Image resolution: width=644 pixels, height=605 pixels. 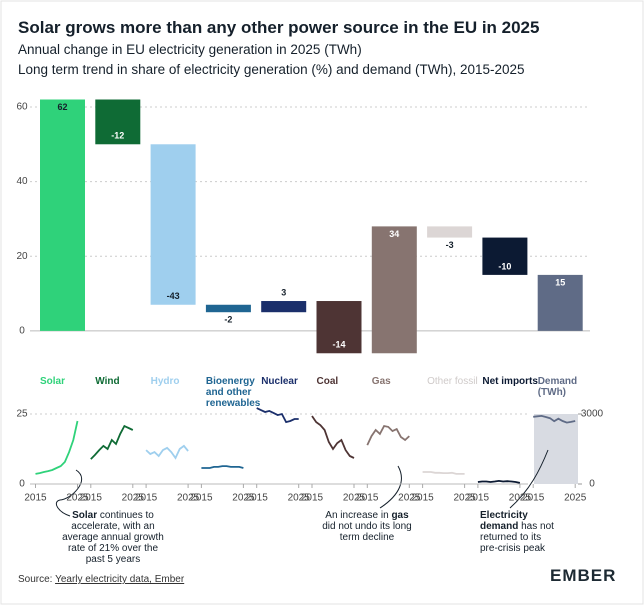 I want to click on category-label: Net imports, so click(x=510, y=381).